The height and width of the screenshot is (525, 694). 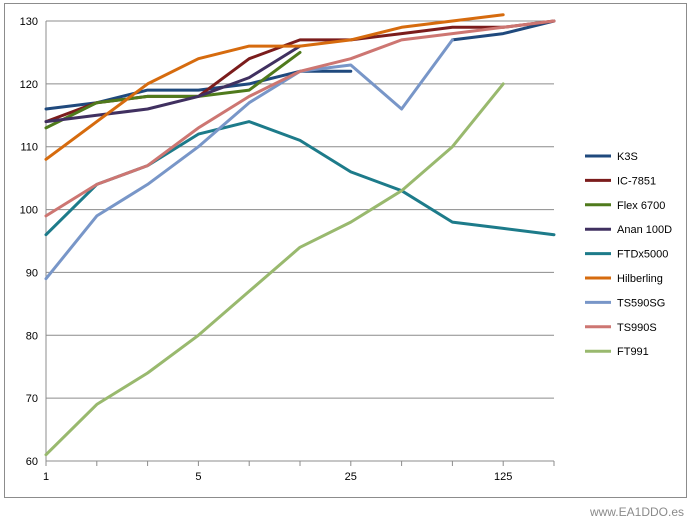 I want to click on y-tick-label: 90, so click(x=32, y=273).